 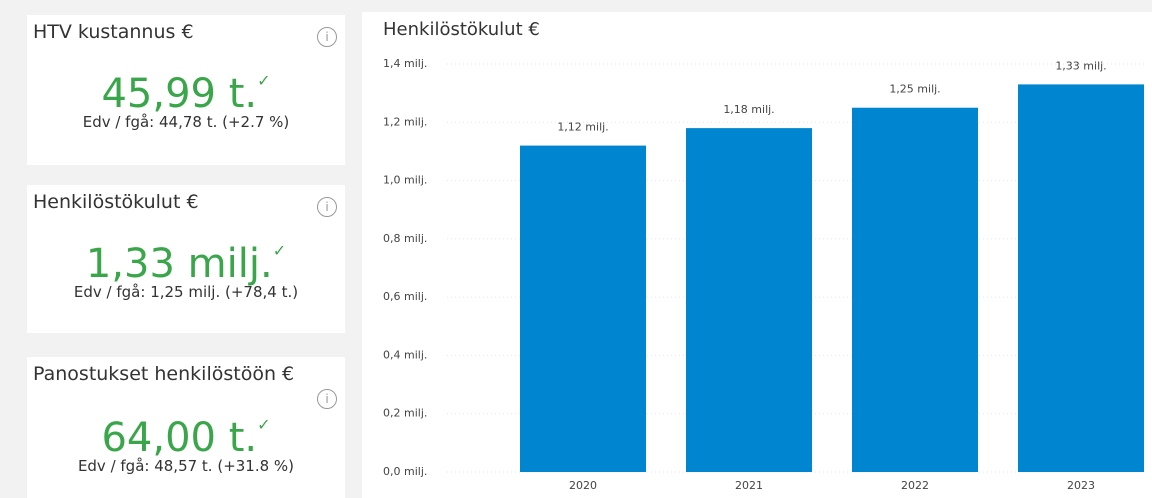 I want to click on y-tick-label: 1,0 milj., so click(x=405, y=180).